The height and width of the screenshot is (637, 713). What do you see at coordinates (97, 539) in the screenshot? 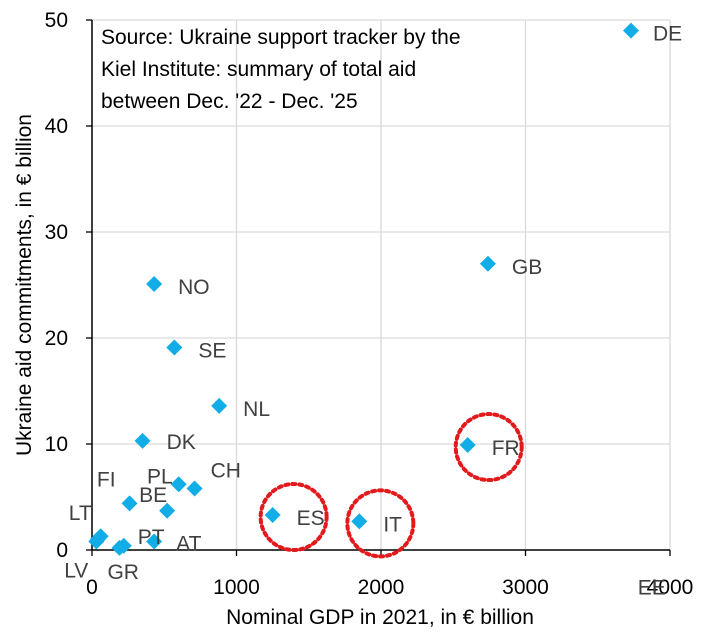
I see `data-point-ee` at bounding box center [97, 539].